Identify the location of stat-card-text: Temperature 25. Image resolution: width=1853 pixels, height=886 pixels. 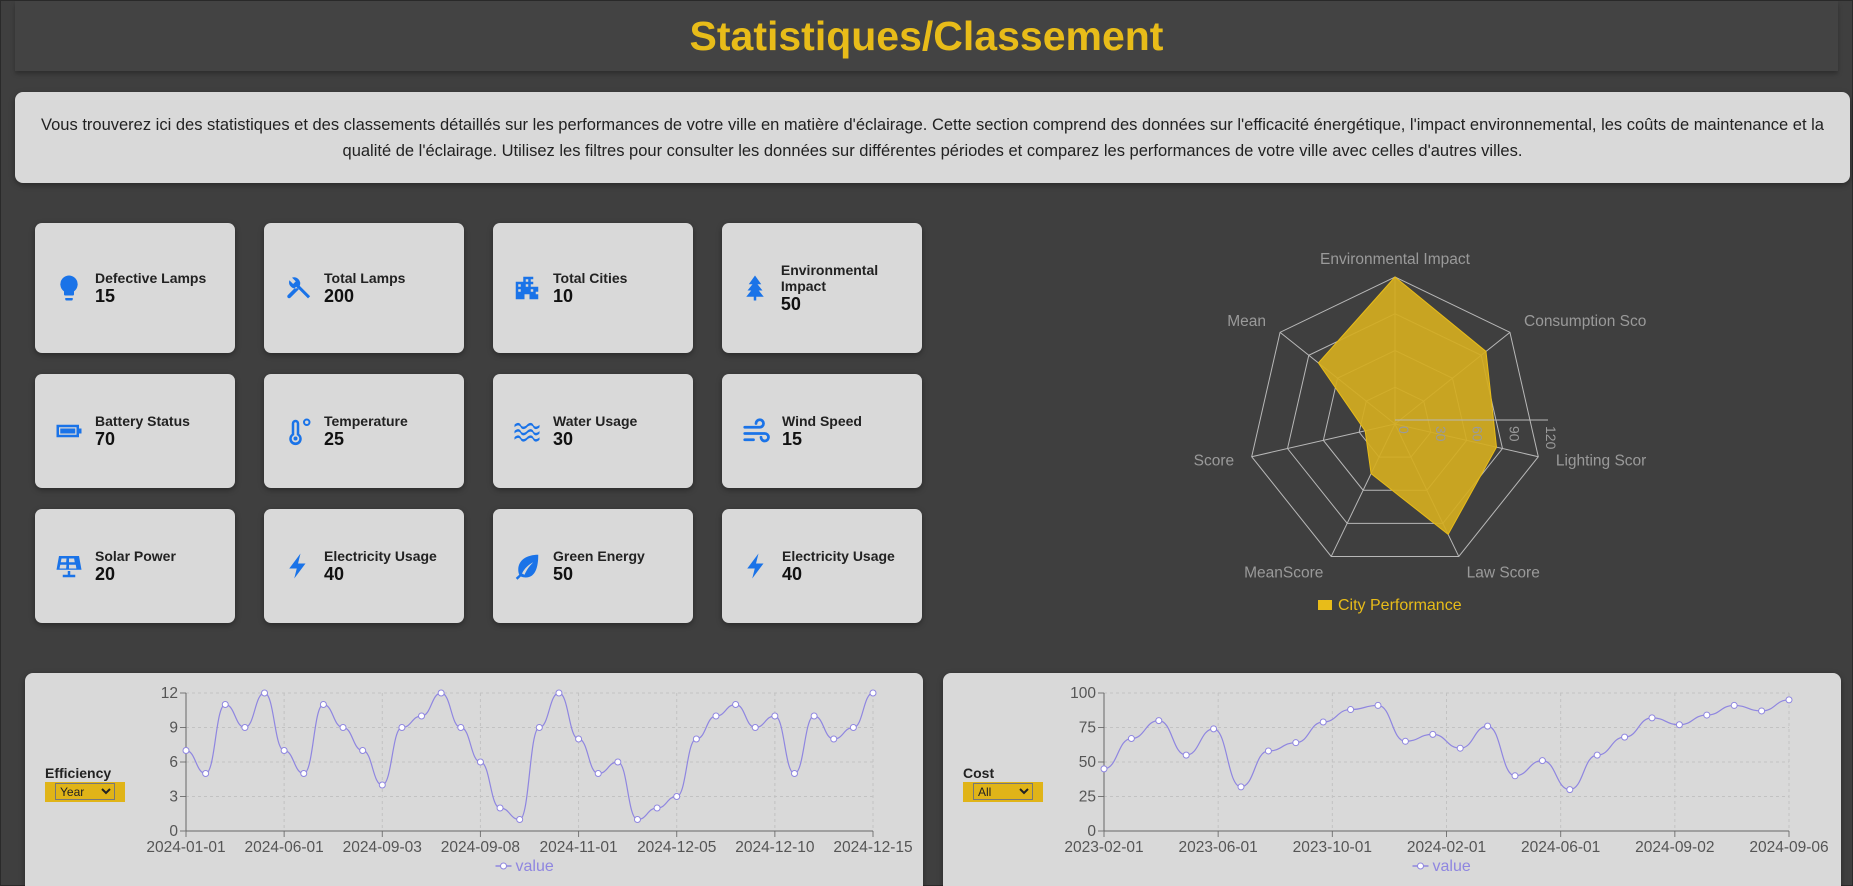
(366, 431).